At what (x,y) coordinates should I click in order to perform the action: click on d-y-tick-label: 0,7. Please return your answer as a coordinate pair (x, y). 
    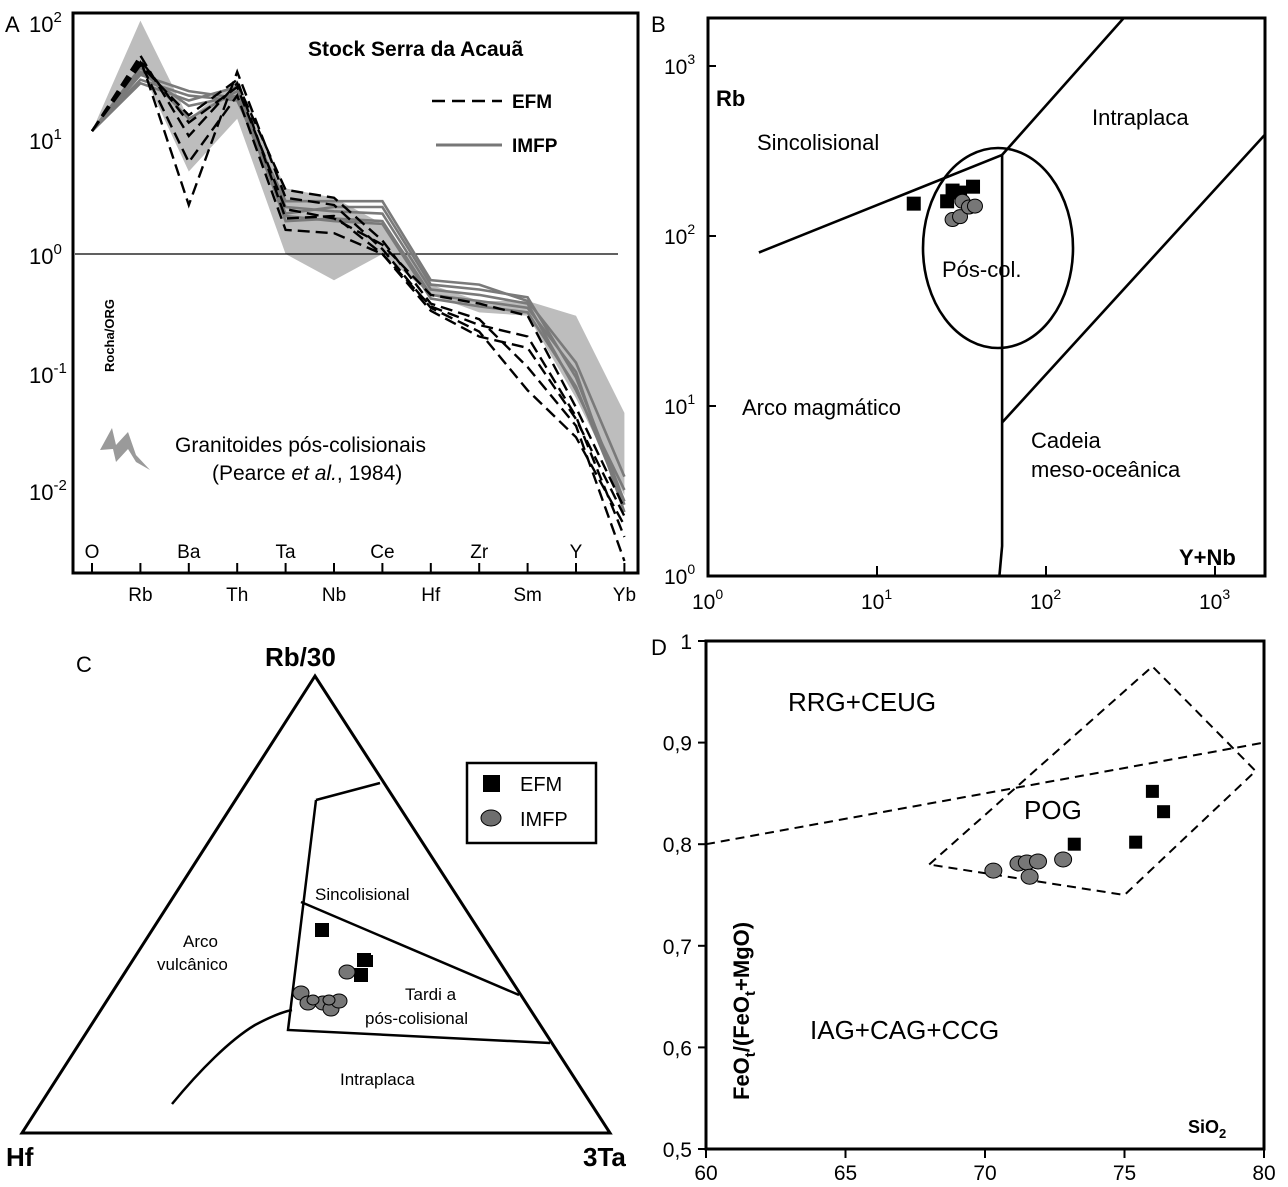
    Looking at the image, I should click on (677, 947).